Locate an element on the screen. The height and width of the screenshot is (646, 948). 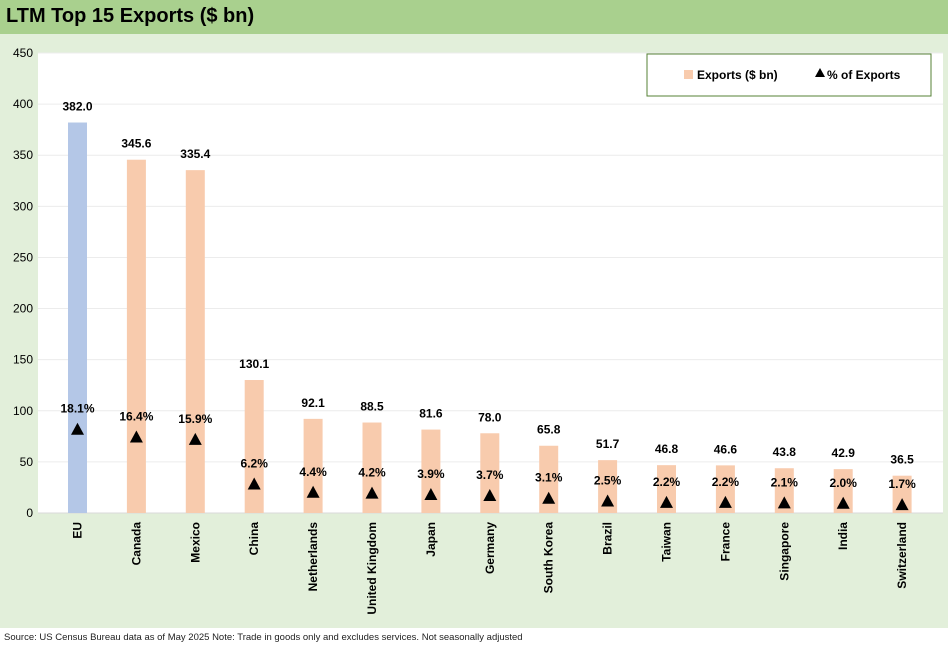
bar-mexico is located at coordinates (195, 341).